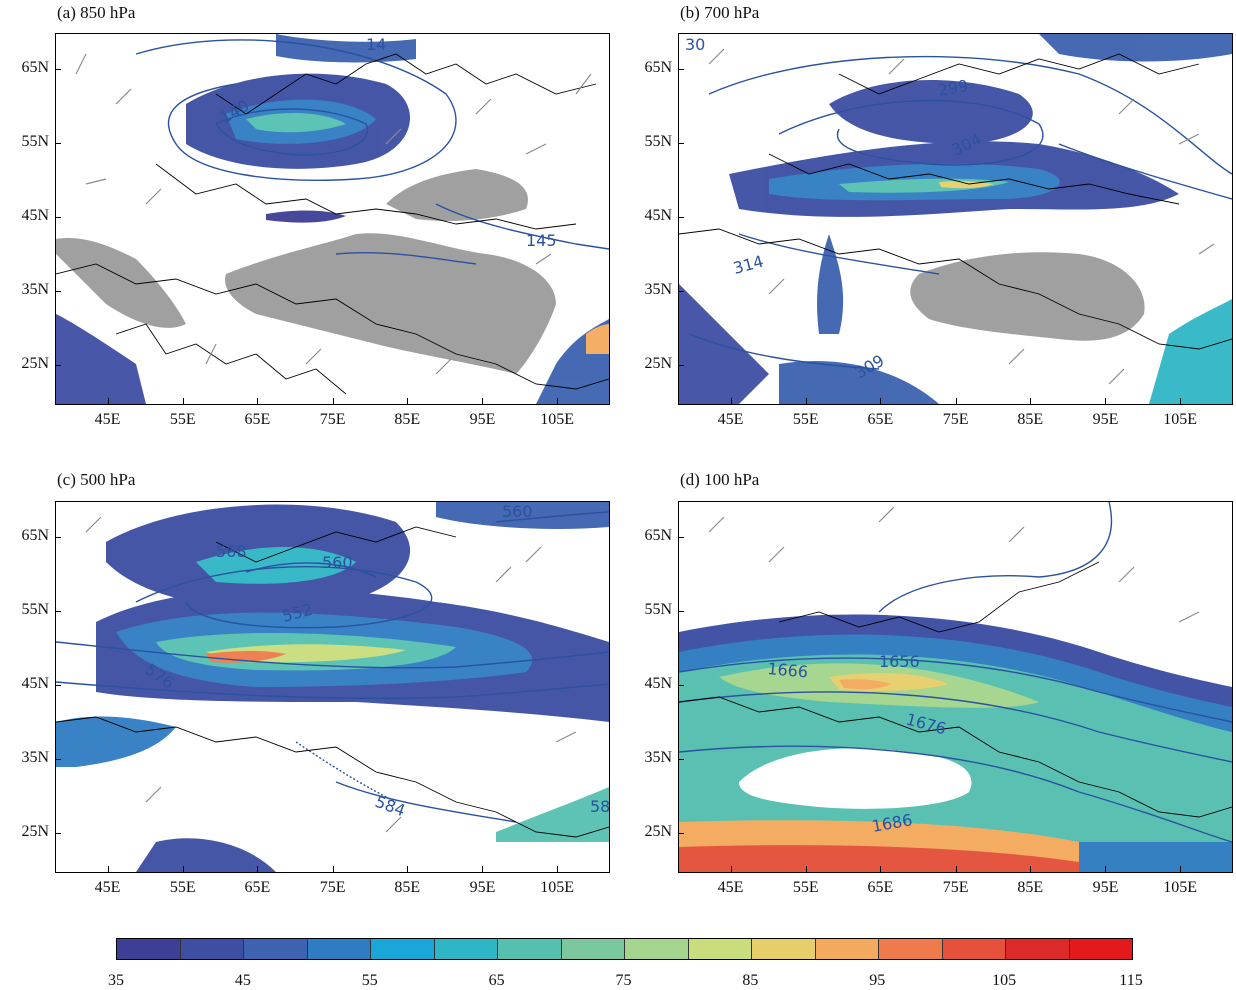 The width and height of the screenshot is (1236, 990). What do you see at coordinates (899, 661) in the screenshot?
I see `contour-label: 1656` at bounding box center [899, 661].